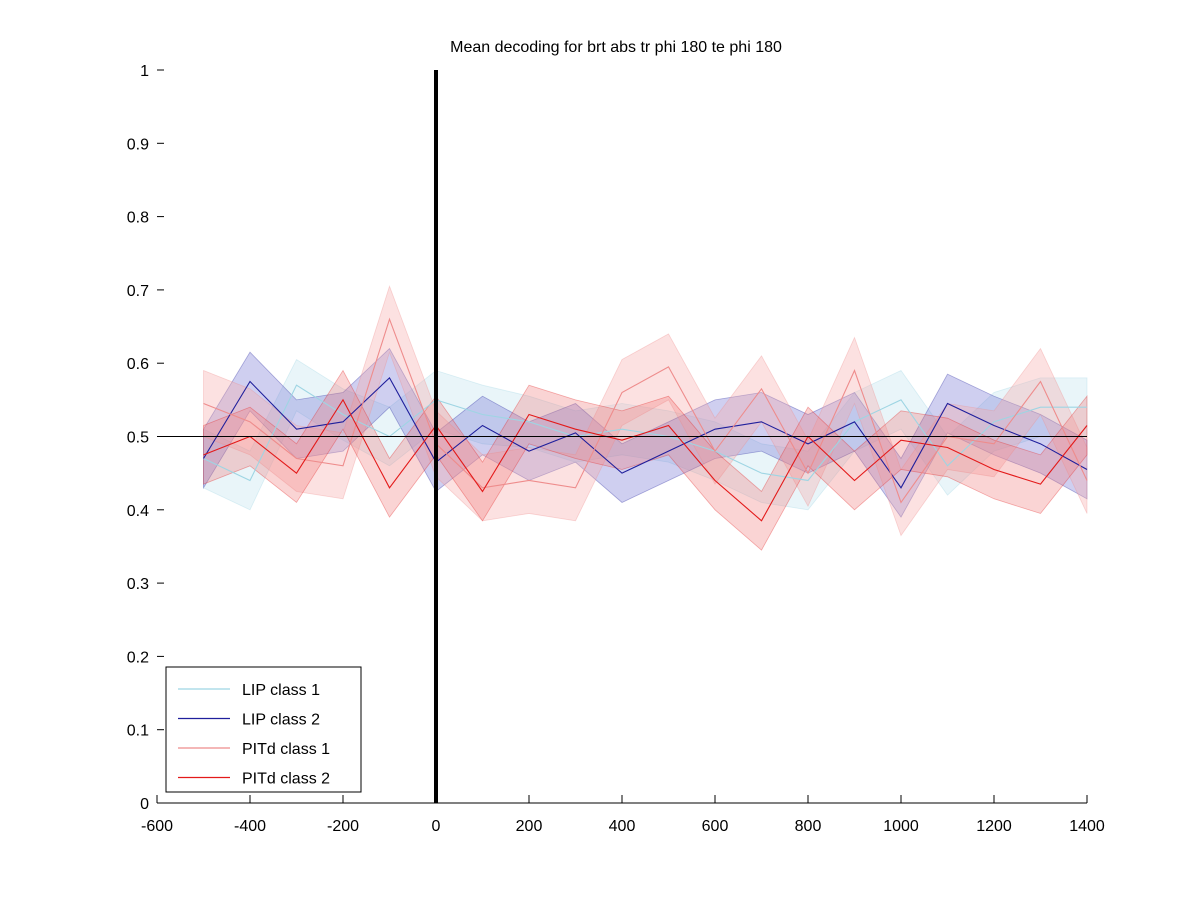  What do you see at coordinates (901, 826) in the screenshot?
I see `x-tick-label: 1000` at bounding box center [901, 826].